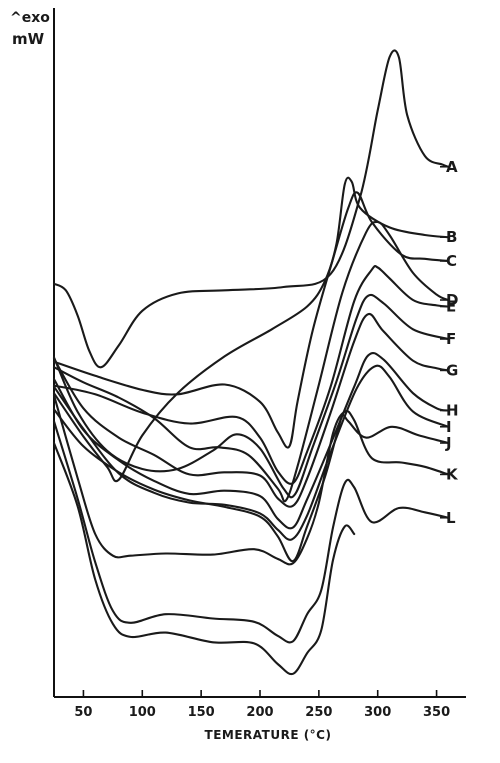 The image size is (500, 763). What do you see at coordinates (318, 712) in the screenshot?
I see `x-tick-label-250: 250` at bounding box center [318, 712].